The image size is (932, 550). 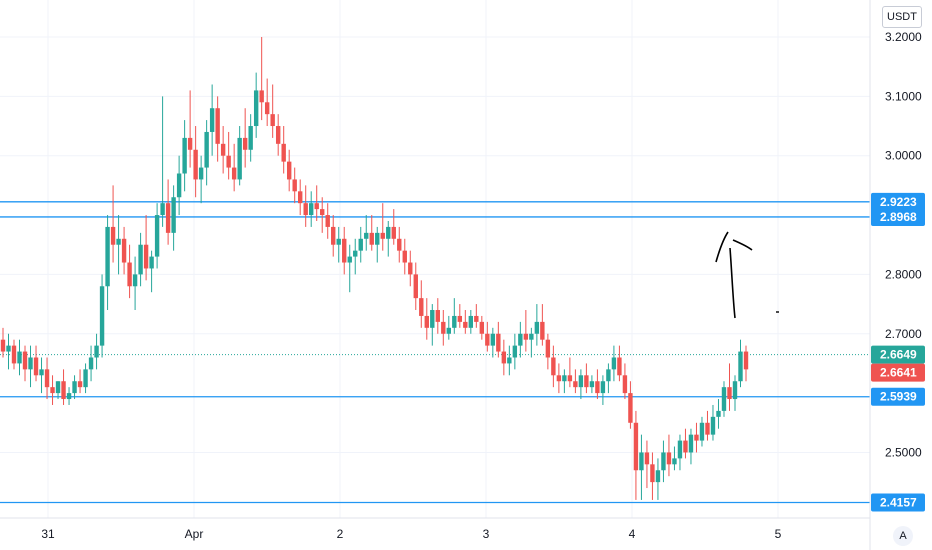 What do you see at coordinates (903, 37) in the screenshot?
I see `price-tick-label: 3.2000` at bounding box center [903, 37].